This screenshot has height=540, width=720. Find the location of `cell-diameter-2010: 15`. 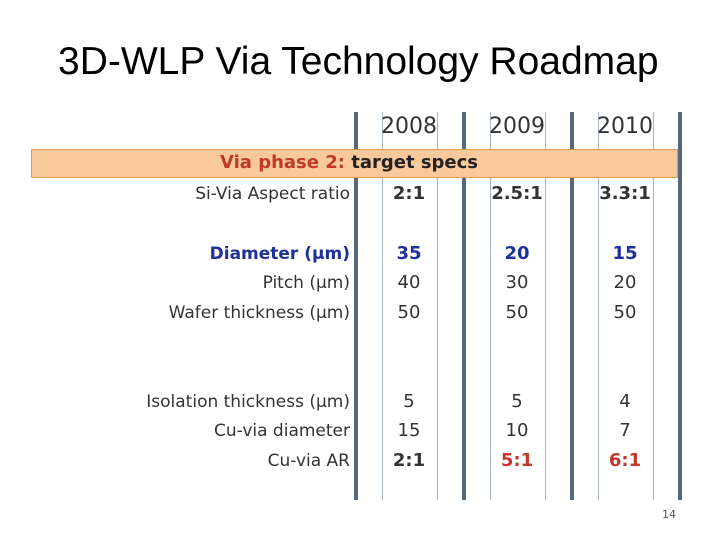

cell-diameter-2010: 15 is located at coordinates (625, 253).